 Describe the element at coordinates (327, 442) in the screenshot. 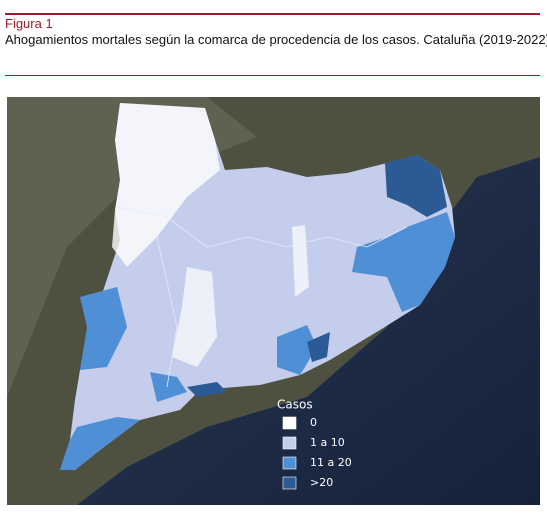

I see `legend-label: 1 a 10` at that location.